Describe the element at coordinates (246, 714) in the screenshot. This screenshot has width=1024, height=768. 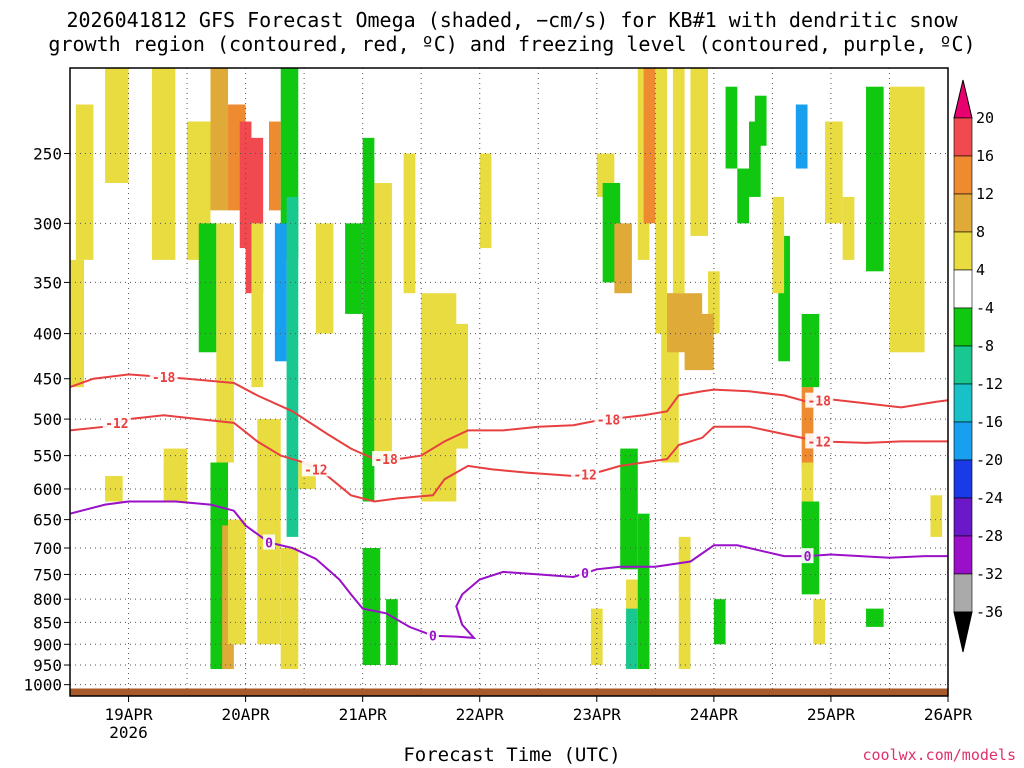
I see `x-tick-label-20APR: 20APR` at that location.